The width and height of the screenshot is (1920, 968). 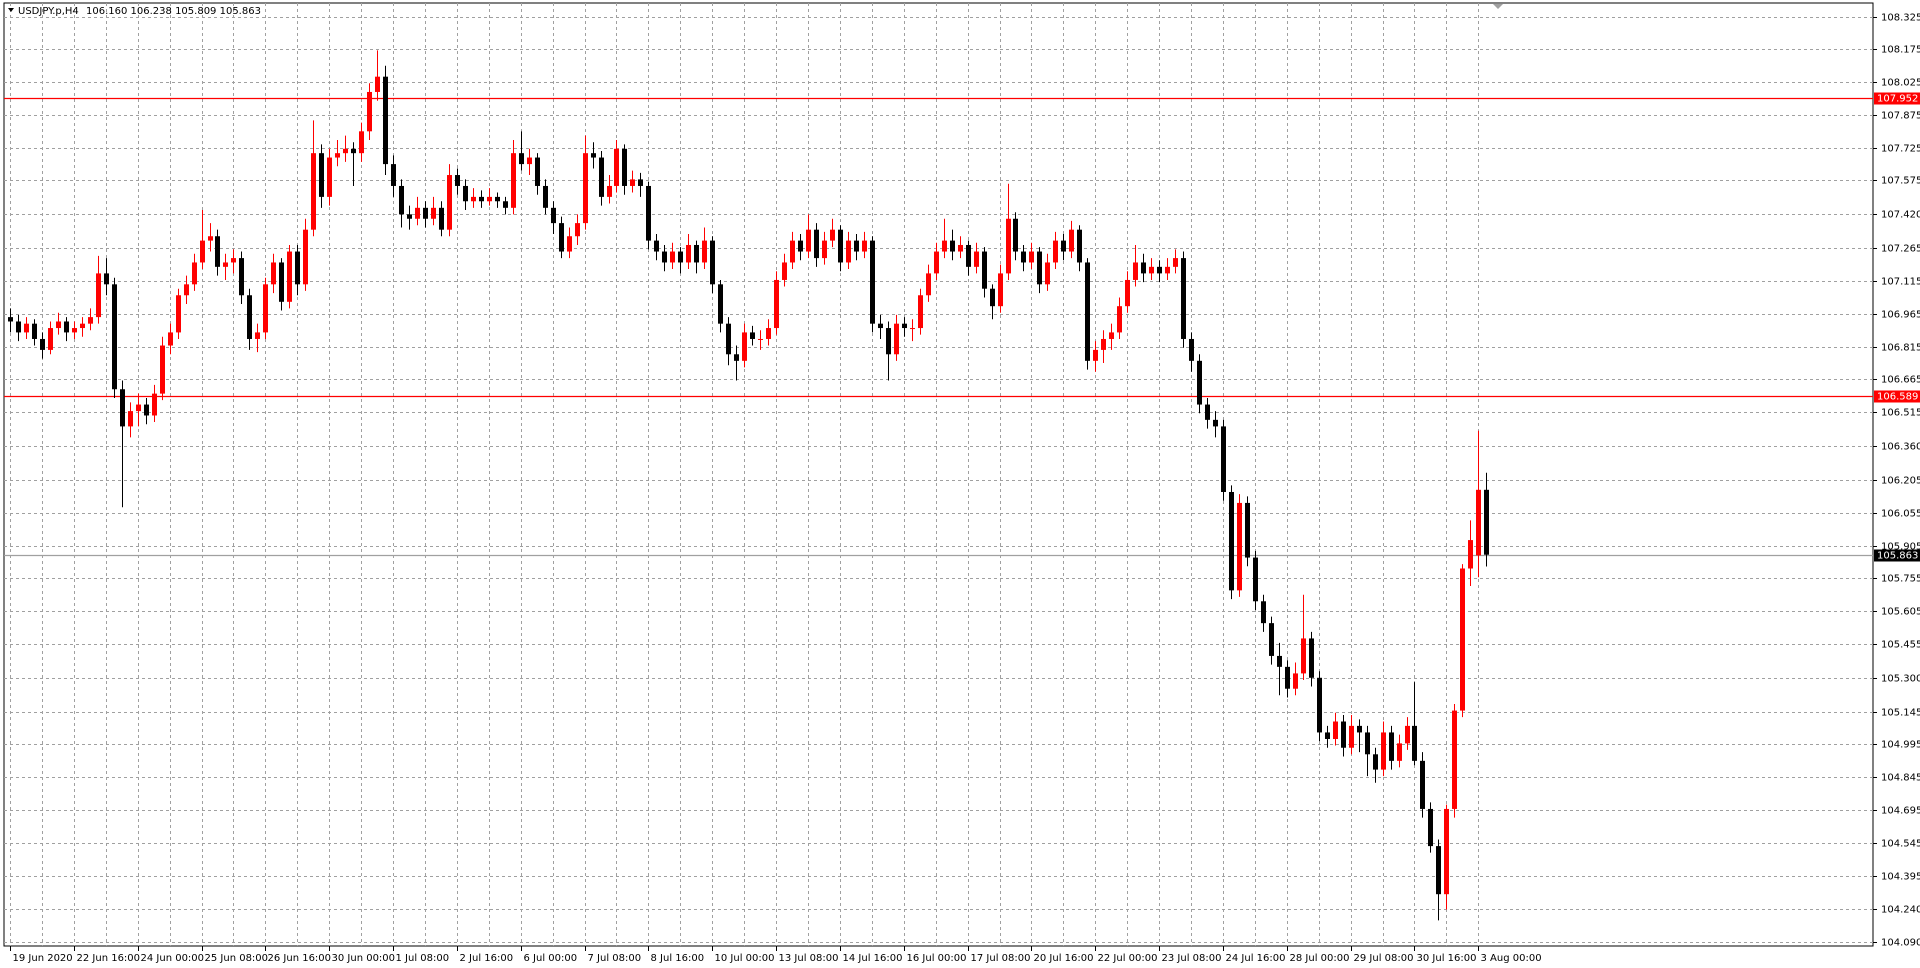 What do you see at coordinates (1498, 6) in the screenshot?
I see `shift-marker` at bounding box center [1498, 6].